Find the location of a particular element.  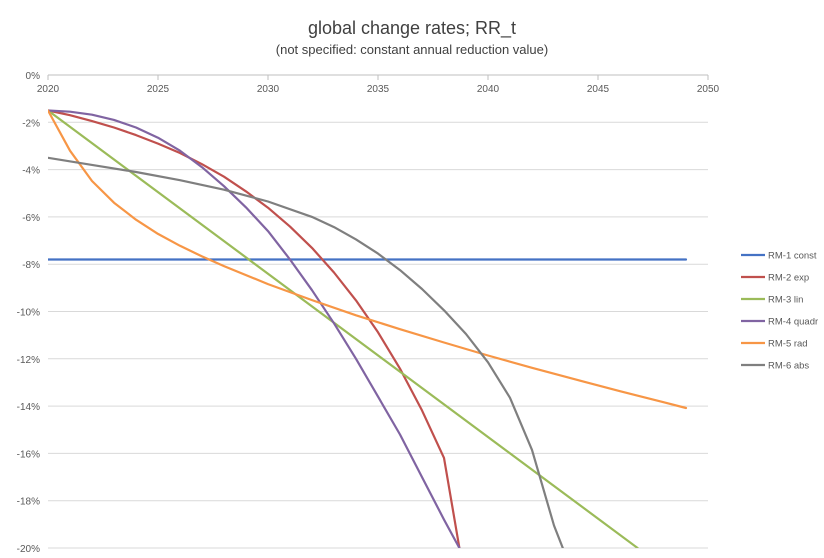

legend-label: RM-6 abs is located at coordinates (788, 366).